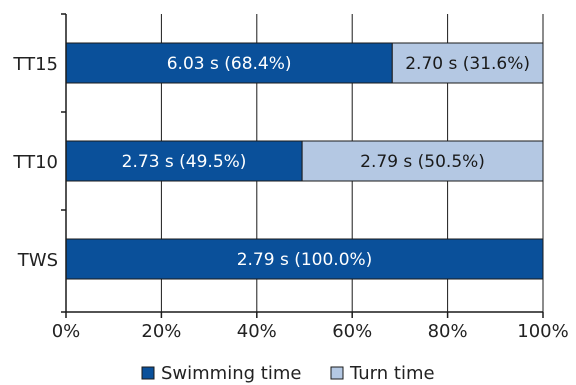  What do you see at coordinates (231, 373) in the screenshot?
I see `legend-label: Swimming time` at bounding box center [231, 373].